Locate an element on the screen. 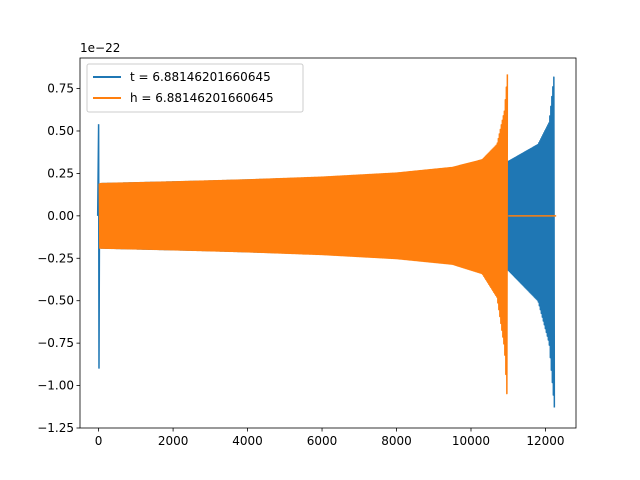  x-tick-label: 0 is located at coordinates (99, 441).